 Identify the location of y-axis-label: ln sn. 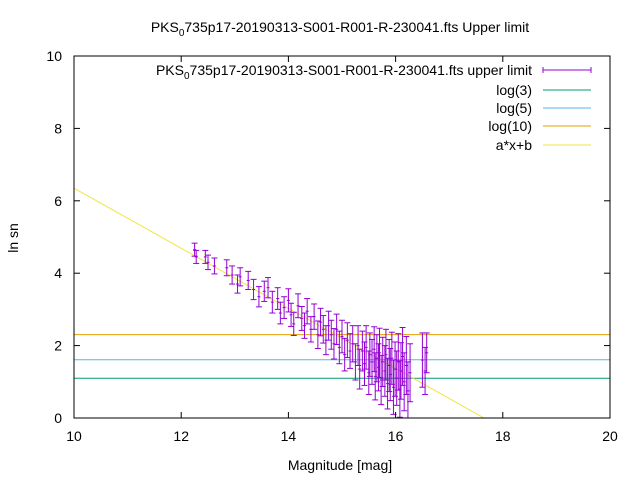
(13, 238).